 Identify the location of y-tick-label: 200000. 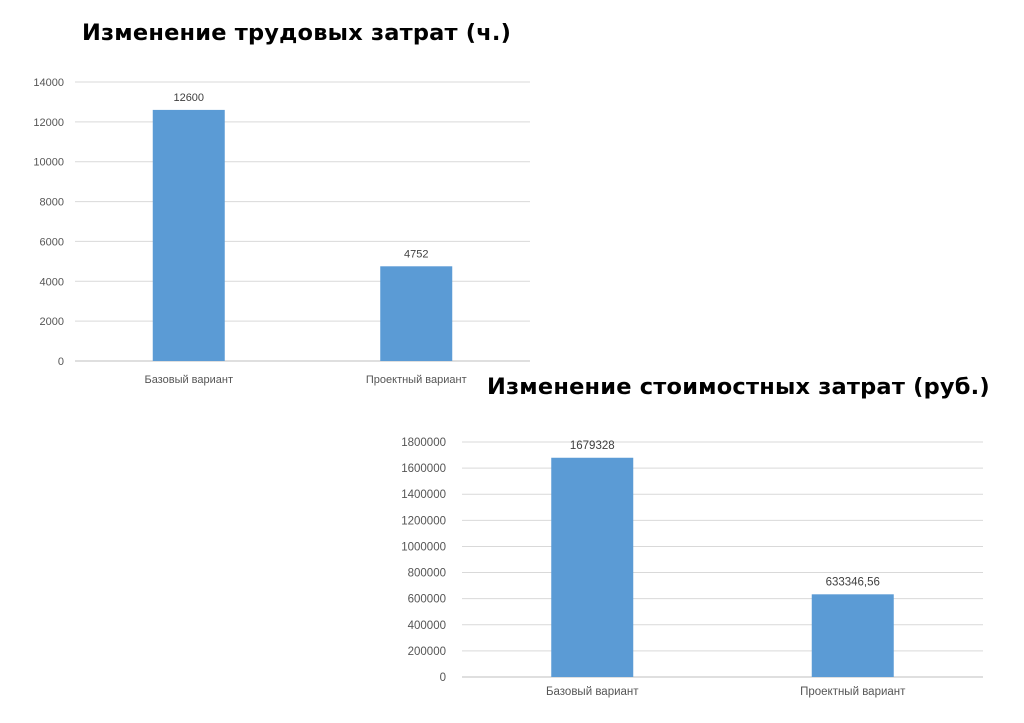
(427, 652).